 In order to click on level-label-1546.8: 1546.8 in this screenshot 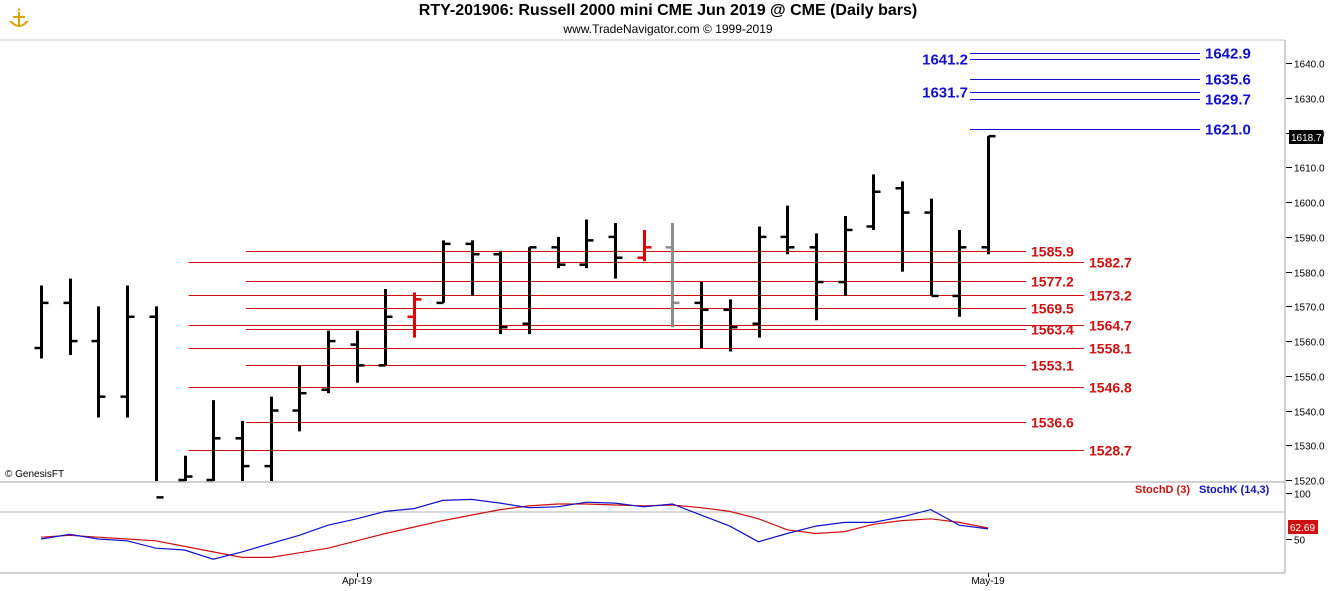, I will do `click(1110, 388)`.